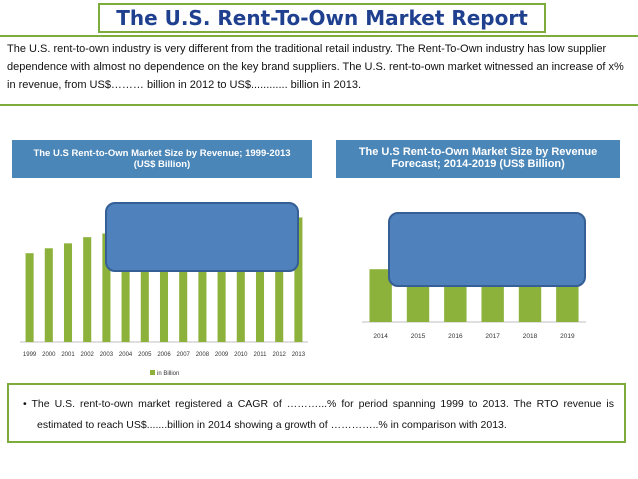 Image resolution: width=638 pixels, height=479 pixels. What do you see at coordinates (280, 355) in the screenshot?
I see `x-tick-label: 2012` at bounding box center [280, 355].